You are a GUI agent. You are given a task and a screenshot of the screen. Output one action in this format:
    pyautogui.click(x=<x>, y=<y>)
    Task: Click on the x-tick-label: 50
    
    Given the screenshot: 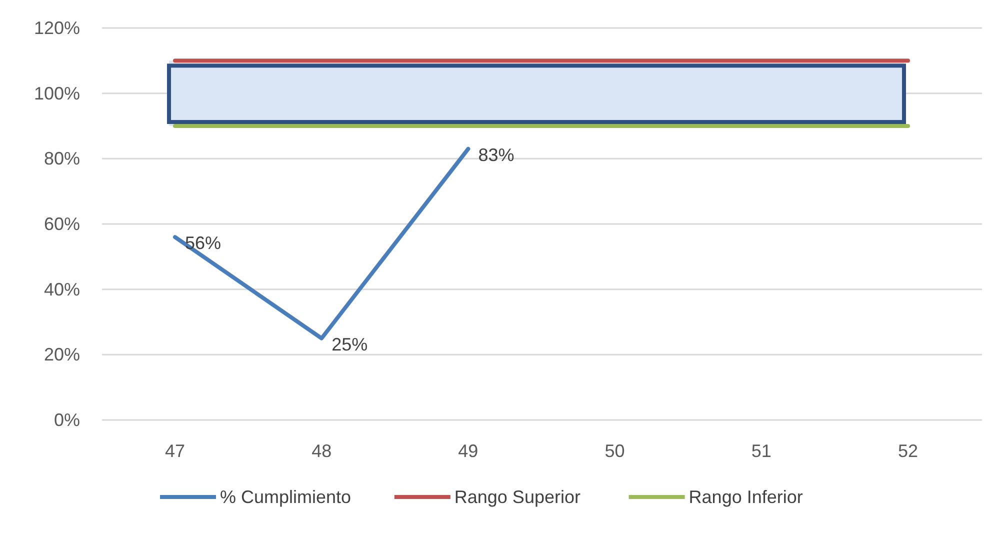 What is the action you would take?
    pyautogui.click(x=614, y=451)
    